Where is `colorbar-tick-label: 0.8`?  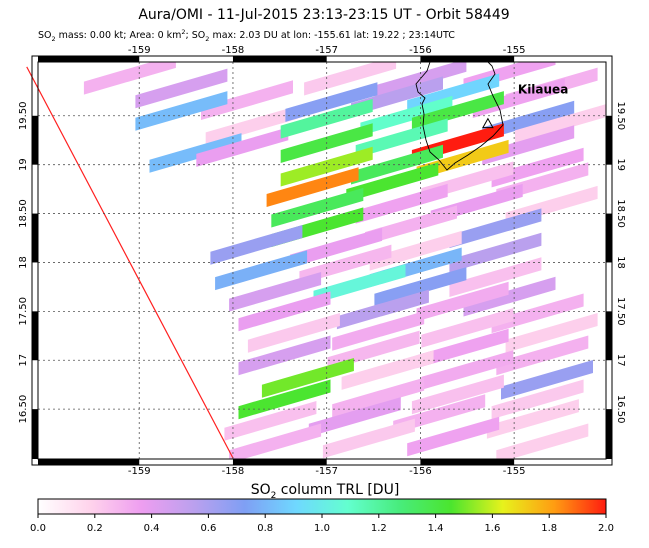 colorbar-tick-label: 0.8 is located at coordinates (265, 528).